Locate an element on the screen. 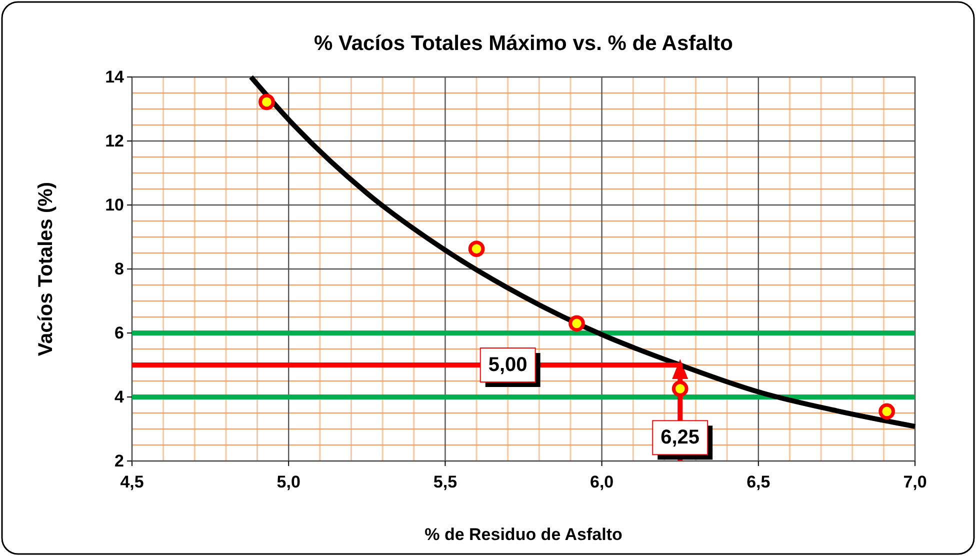 The image size is (976, 556). x-tick-label: 4,5 is located at coordinates (132, 482).